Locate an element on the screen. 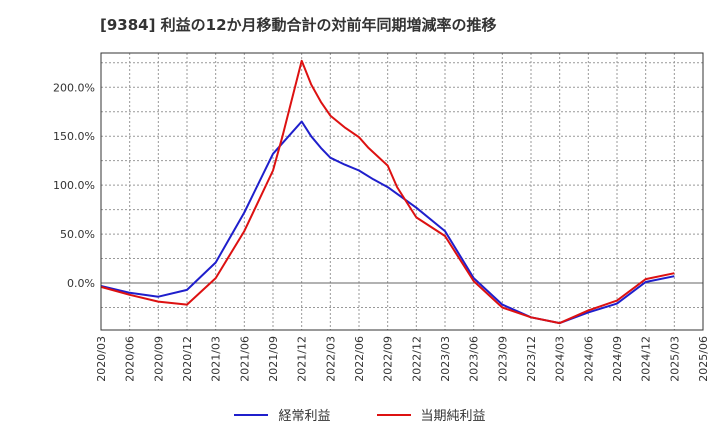 The width and height of the screenshot is (720, 440). x-tick-label: 2021/12 is located at coordinates (302, 359).